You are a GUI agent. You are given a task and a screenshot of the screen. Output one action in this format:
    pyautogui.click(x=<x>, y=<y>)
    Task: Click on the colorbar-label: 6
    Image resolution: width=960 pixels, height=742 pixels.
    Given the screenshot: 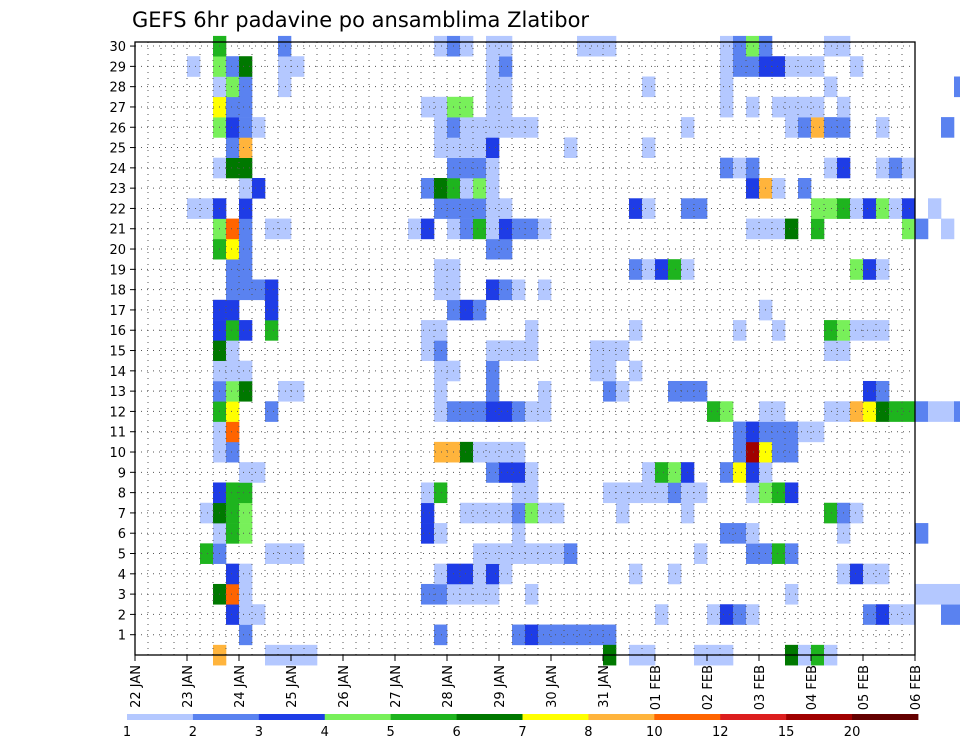 What is the action you would take?
    pyautogui.click(x=456, y=732)
    